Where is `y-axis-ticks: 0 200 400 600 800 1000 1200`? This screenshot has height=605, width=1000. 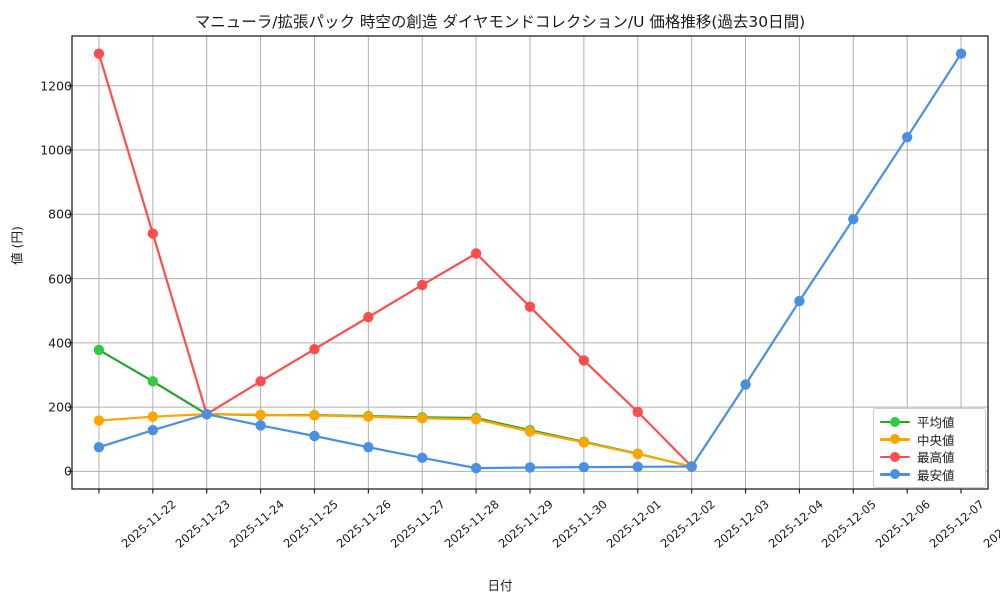 y-axis-ticks: 0 200 400 600 800 1000 1200 is located at coordinates (41, 300).